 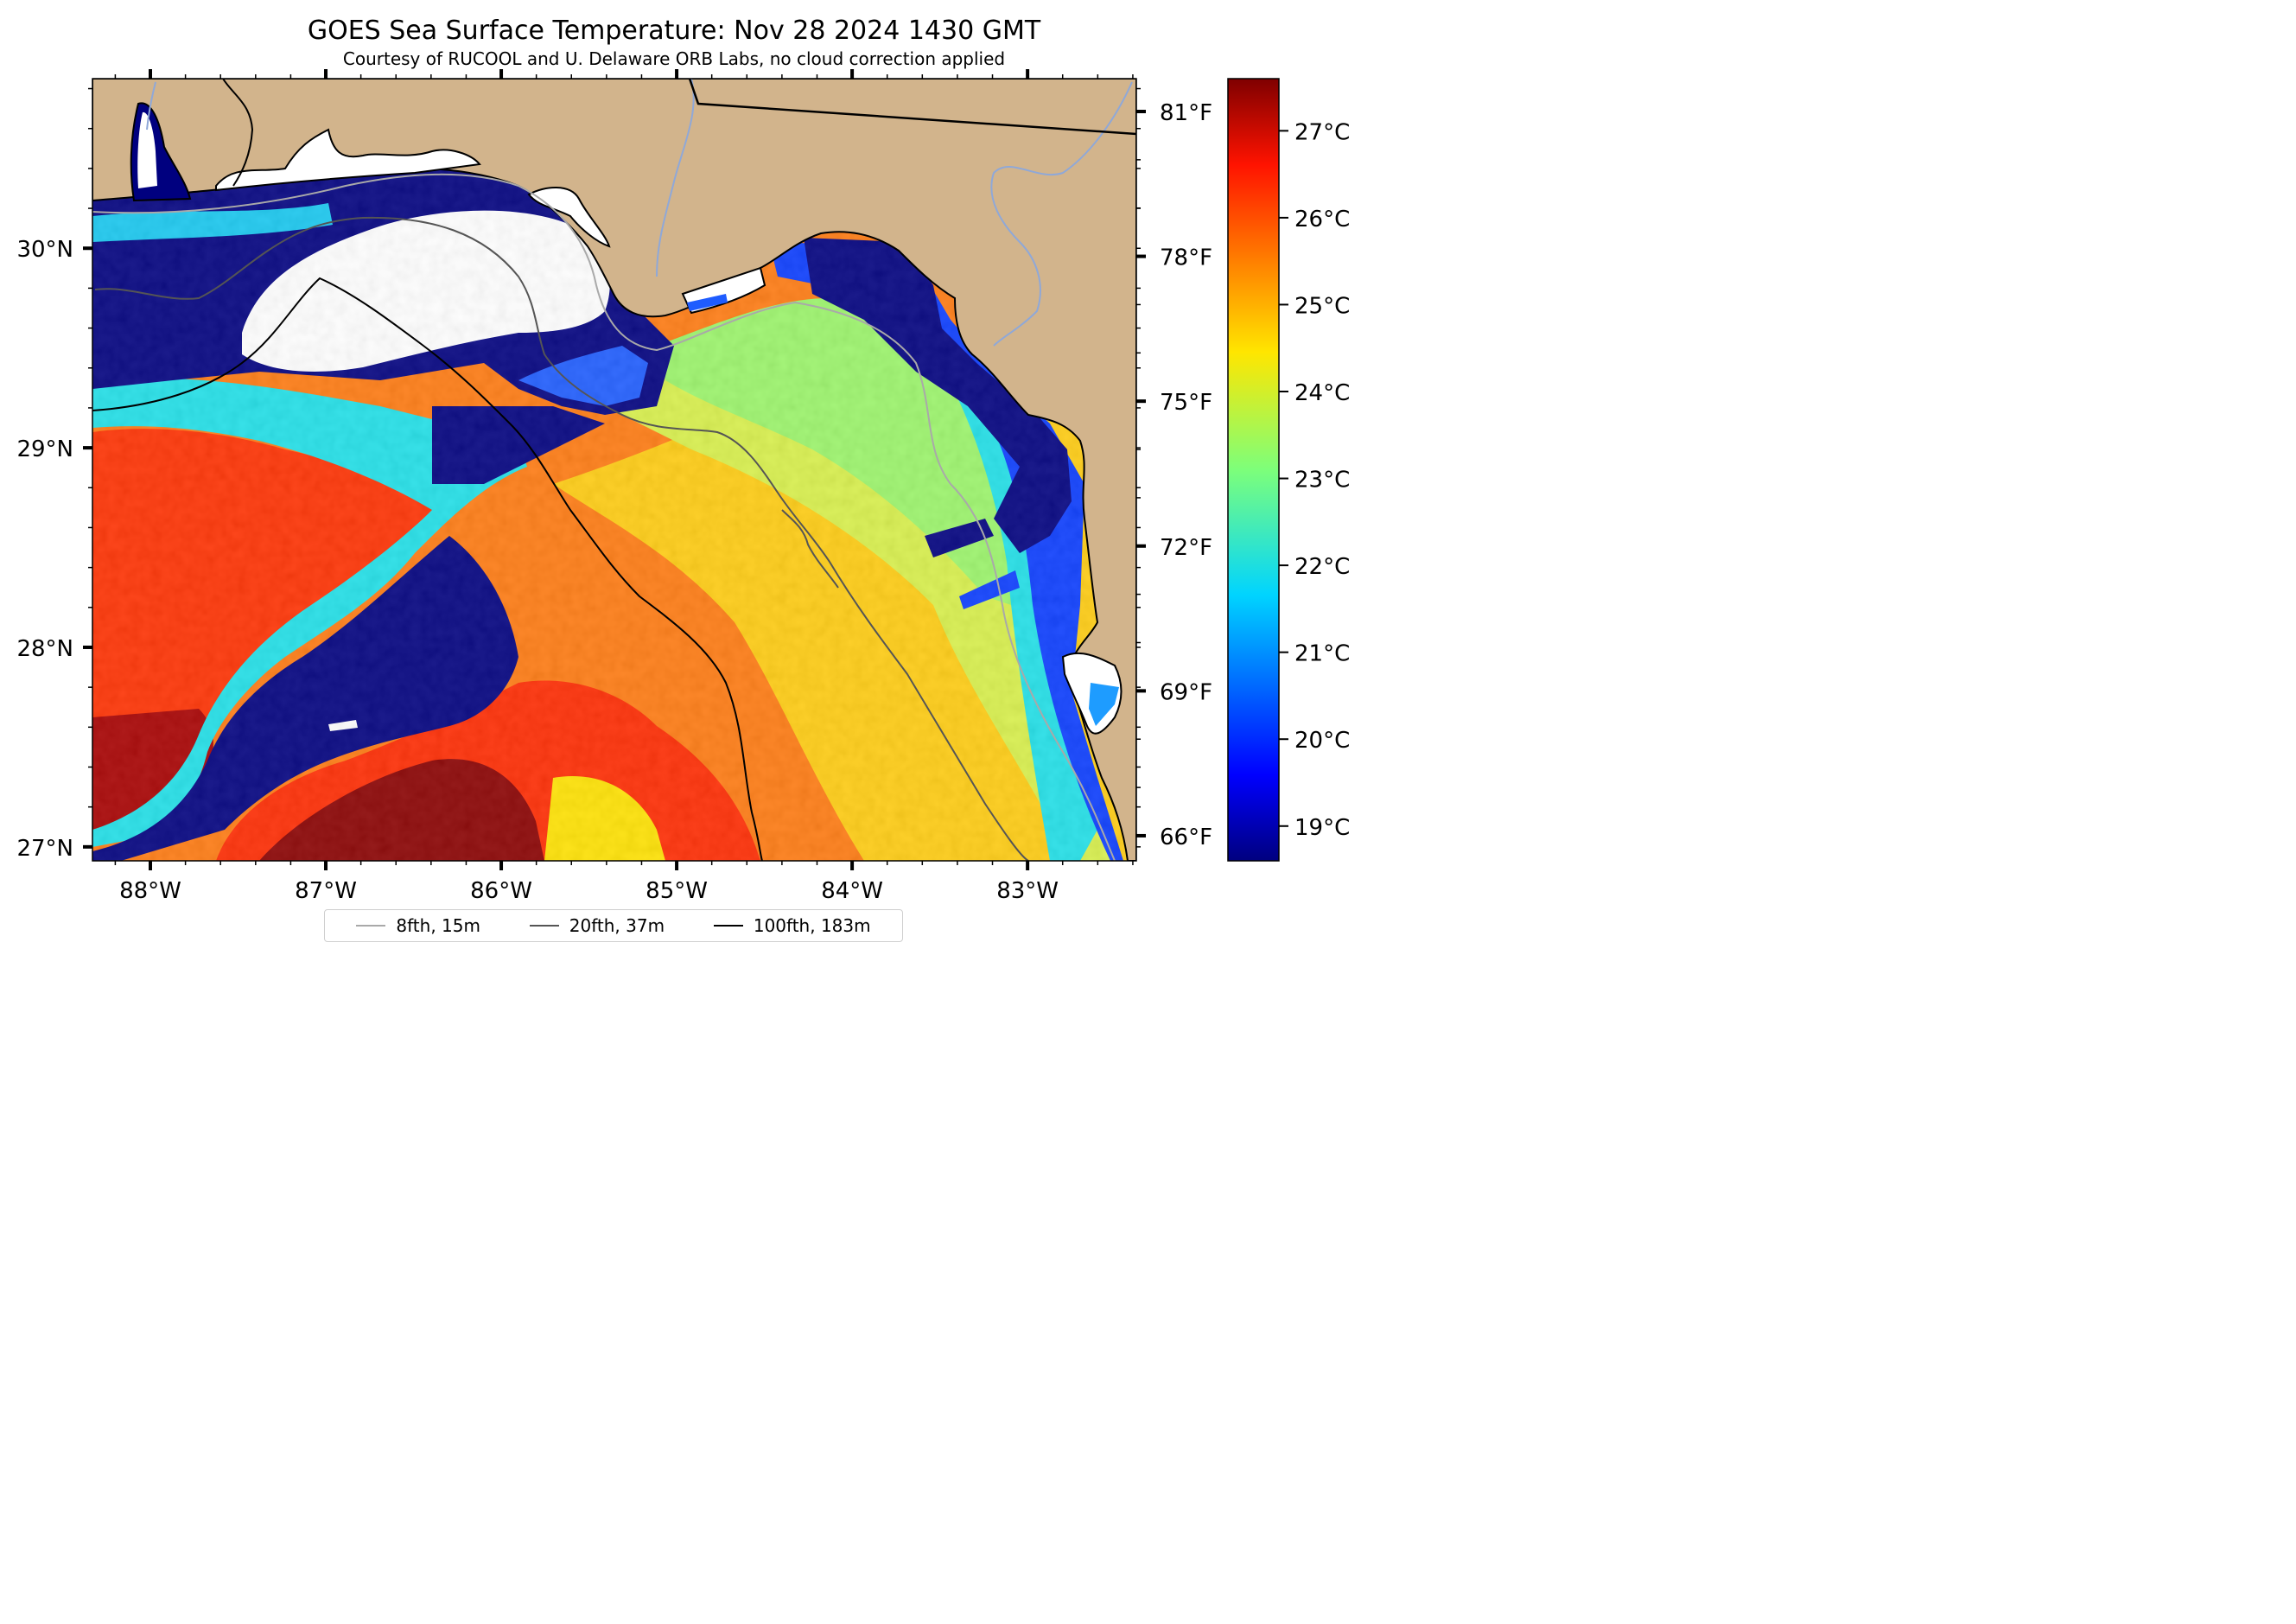 I want to click on state-boundary, so click(x=912, y=107).